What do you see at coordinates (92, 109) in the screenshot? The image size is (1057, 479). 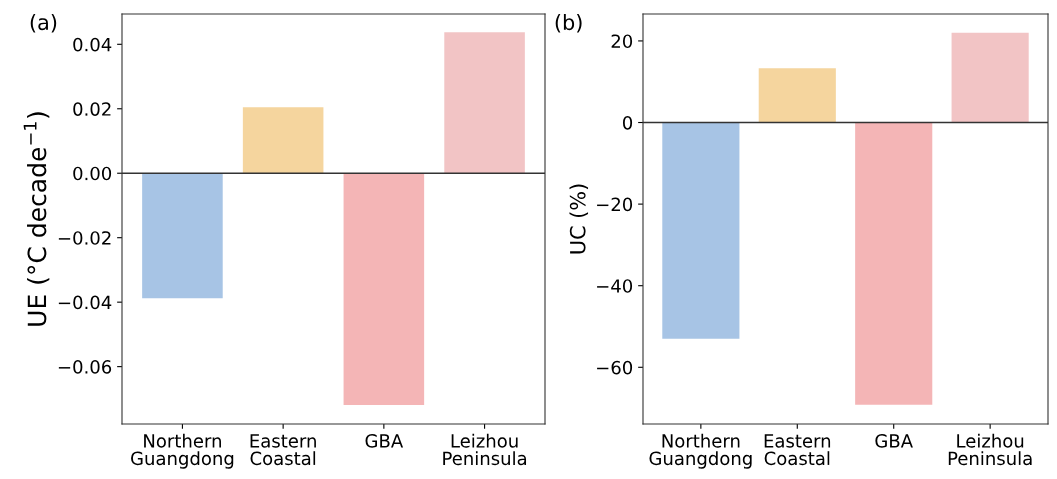 I see `y-tick-label: 0.02` at bounding box center [92, 109].